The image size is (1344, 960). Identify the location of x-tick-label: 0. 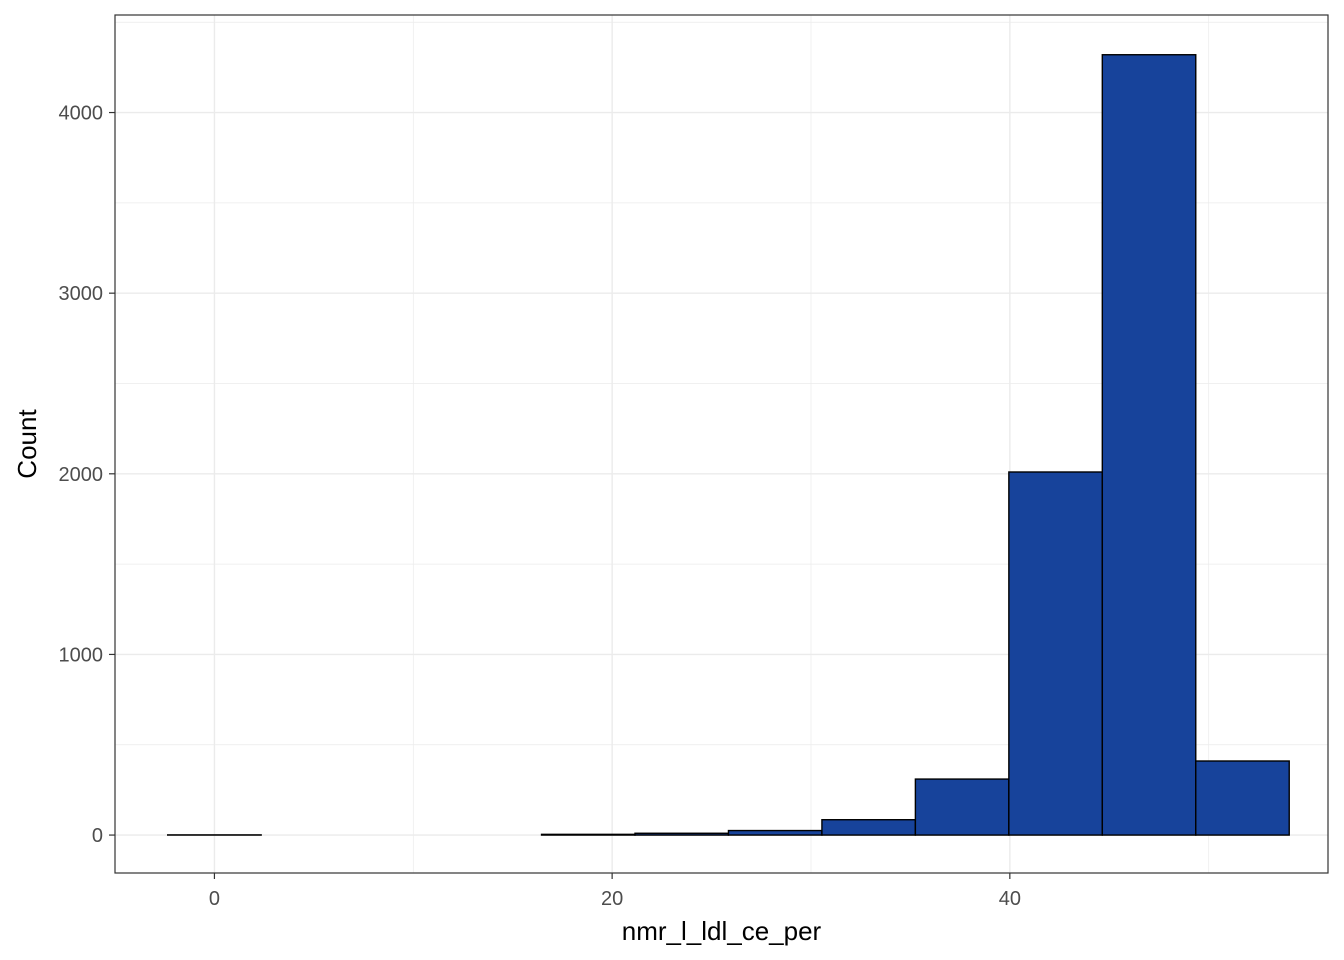
(214, 899).